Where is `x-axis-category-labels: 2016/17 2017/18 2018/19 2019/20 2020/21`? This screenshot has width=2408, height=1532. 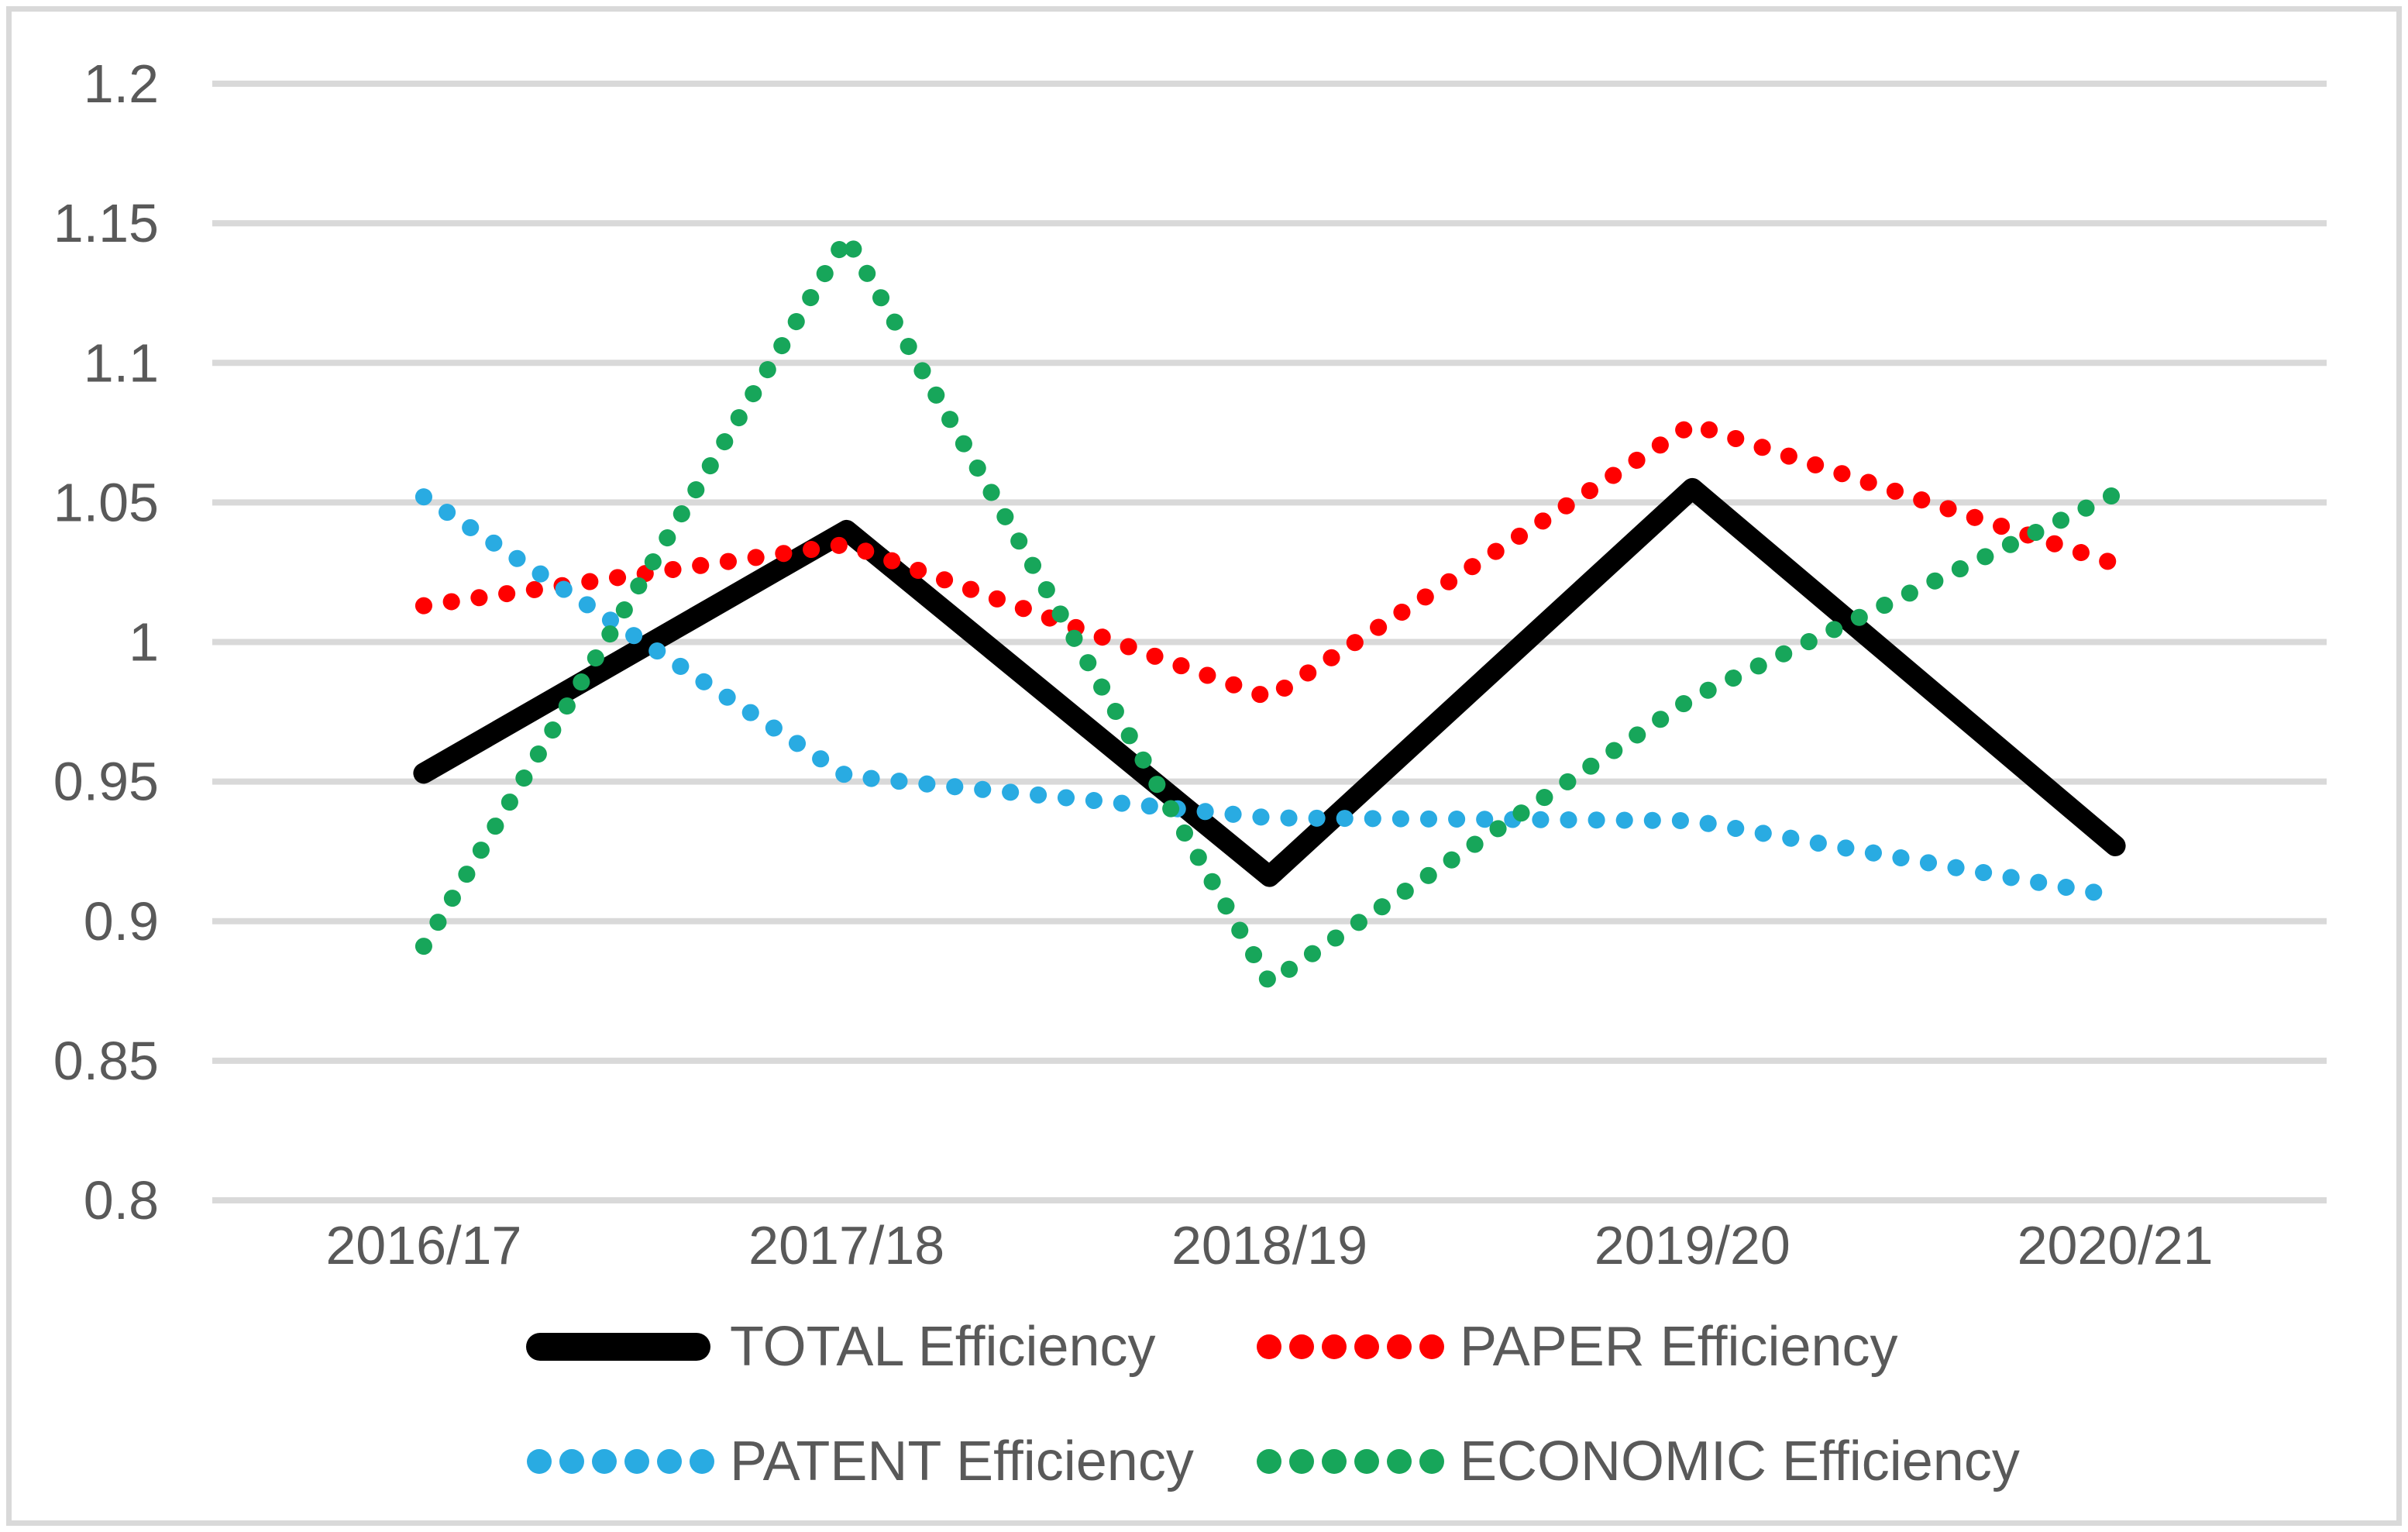
x-axis-category-labels: 2016/17 2017/18 2018/19 2019/20 2020/21 is located at coordinates (1269, 1245).